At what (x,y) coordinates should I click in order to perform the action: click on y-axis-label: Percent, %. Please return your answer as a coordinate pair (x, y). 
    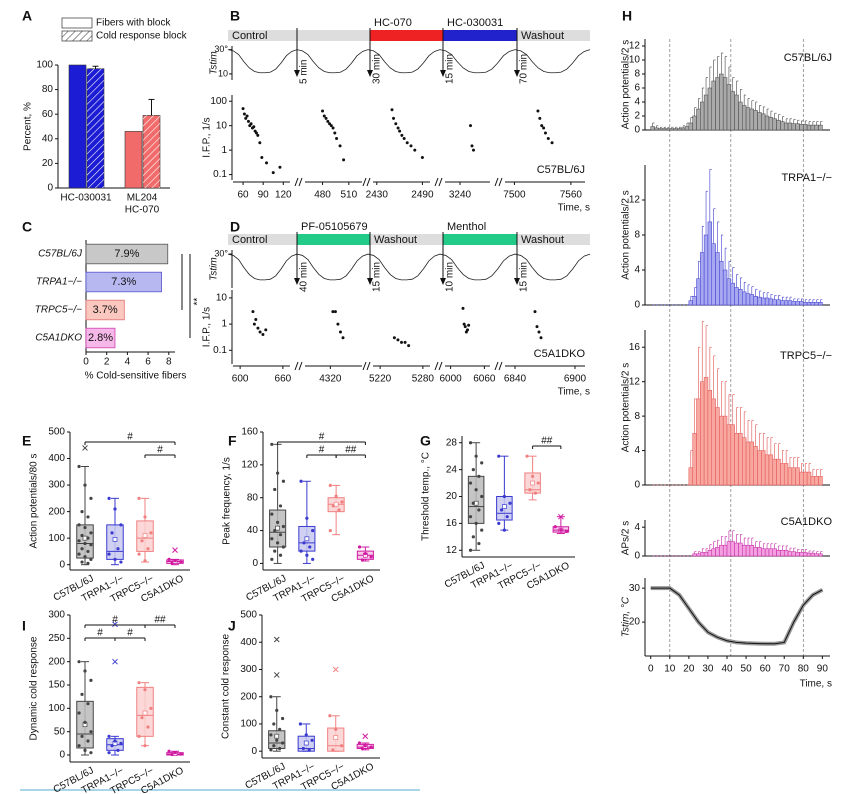
    Looking at the image, I should click on (28, 126).